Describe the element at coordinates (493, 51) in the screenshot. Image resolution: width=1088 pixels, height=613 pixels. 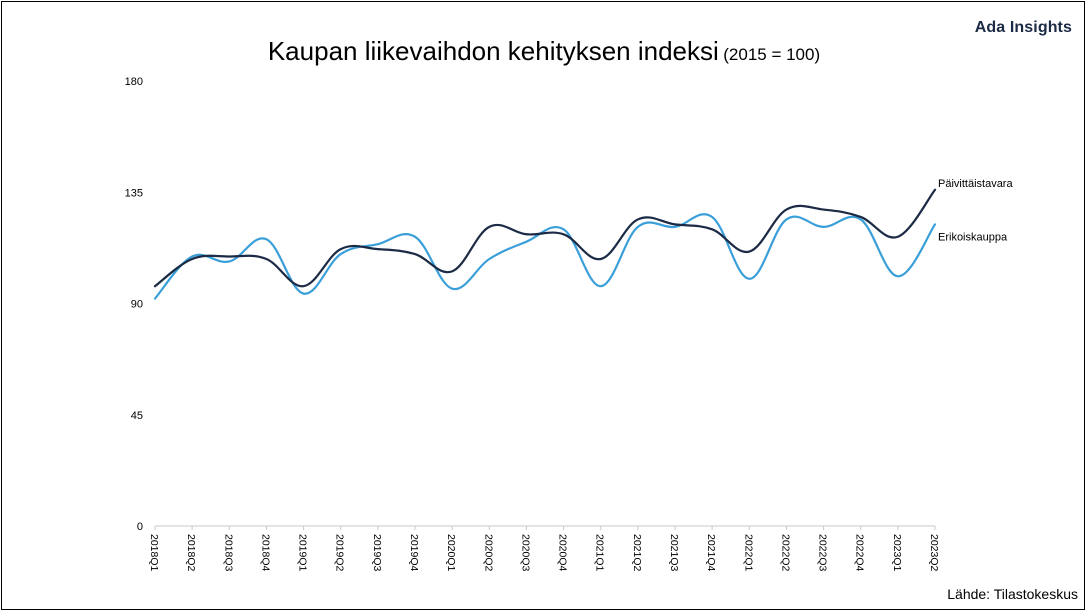
I see `chart-title: Kaupan liikevaihdon kehityksen indeksi` at that location.